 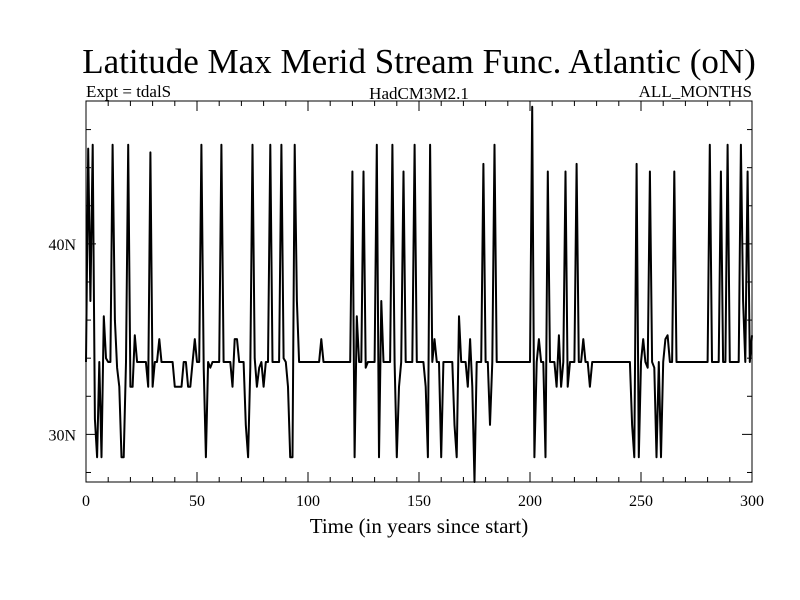 What do you see at coordinates (197, 501) in the screenshot?
I see `x-tick-label: 50` at bounding box center [197, 501].